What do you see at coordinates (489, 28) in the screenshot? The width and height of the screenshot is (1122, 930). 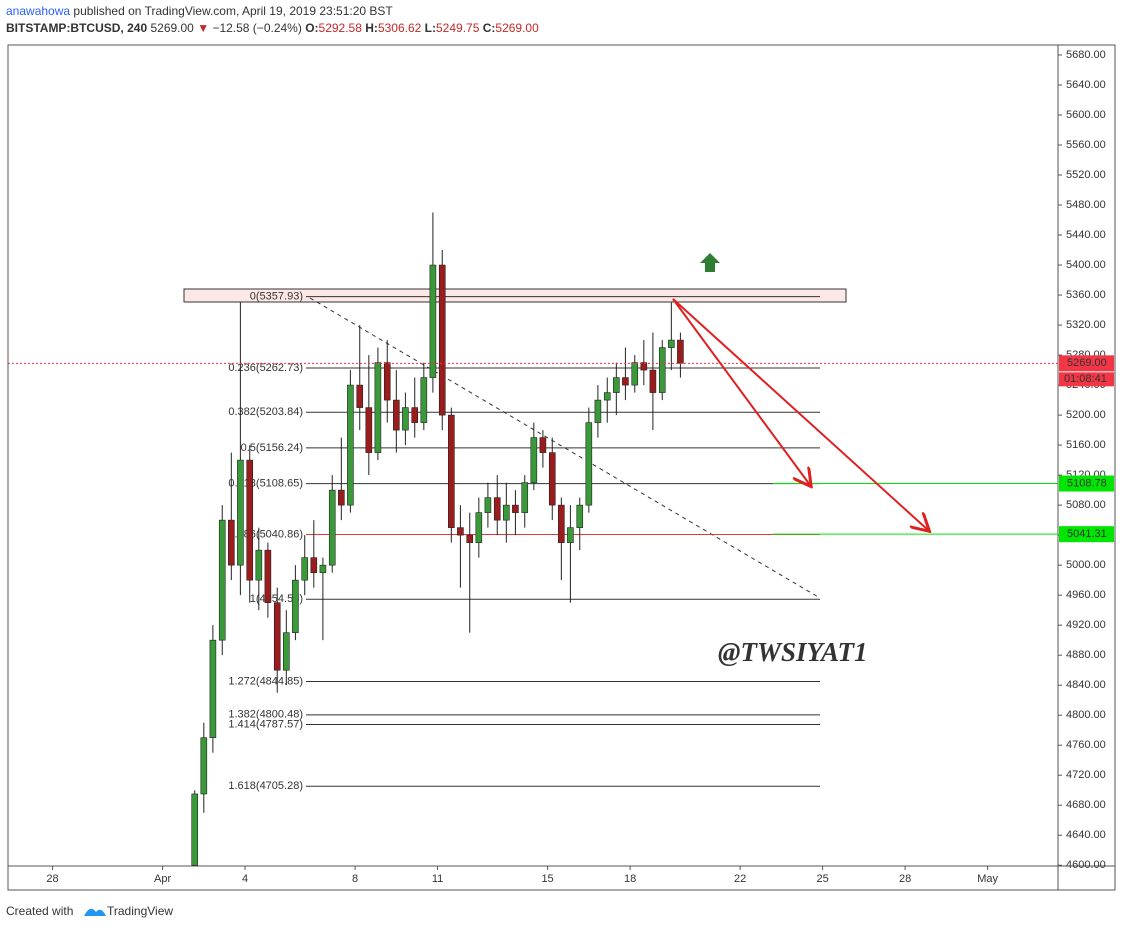 I see `close-key: C:` at bounding box center [489, 28].